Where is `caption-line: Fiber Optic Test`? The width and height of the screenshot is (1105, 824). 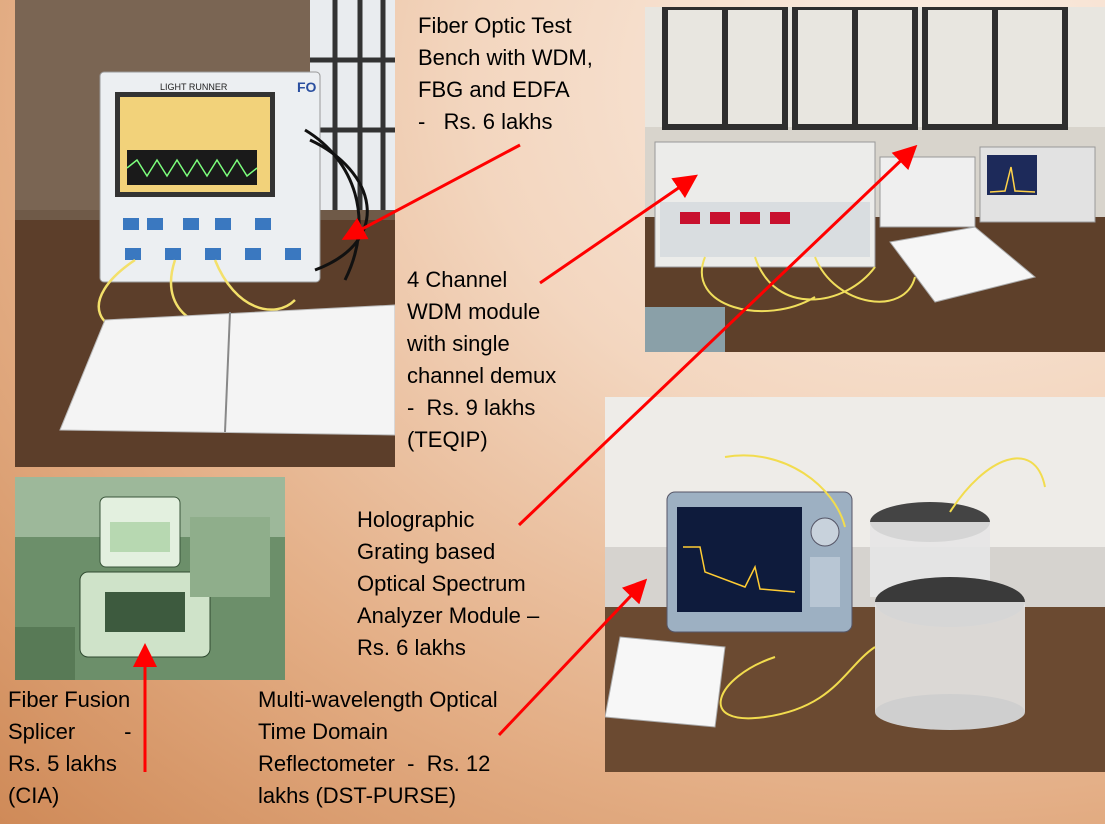
caption-line: Fiber Optic Test is located at coordinates (495, 25).